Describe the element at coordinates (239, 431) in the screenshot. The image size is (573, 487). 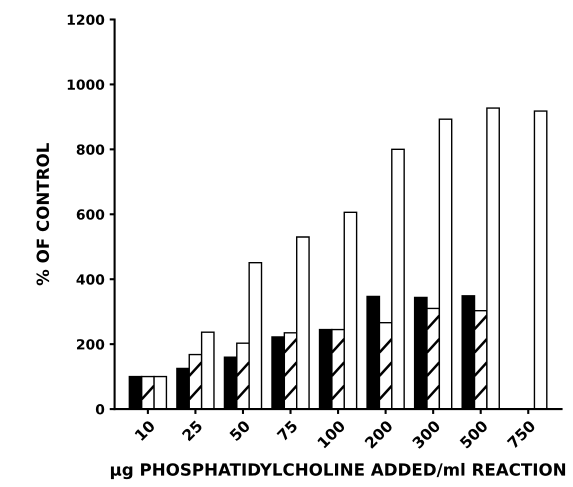
I see `x-tick-label: 50` at that location.